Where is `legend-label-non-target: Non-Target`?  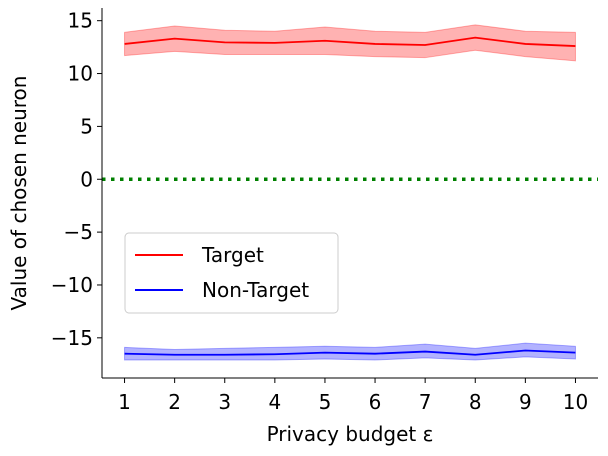 legend-label-non-target: Non-Target is located at coordinates (255, 290).